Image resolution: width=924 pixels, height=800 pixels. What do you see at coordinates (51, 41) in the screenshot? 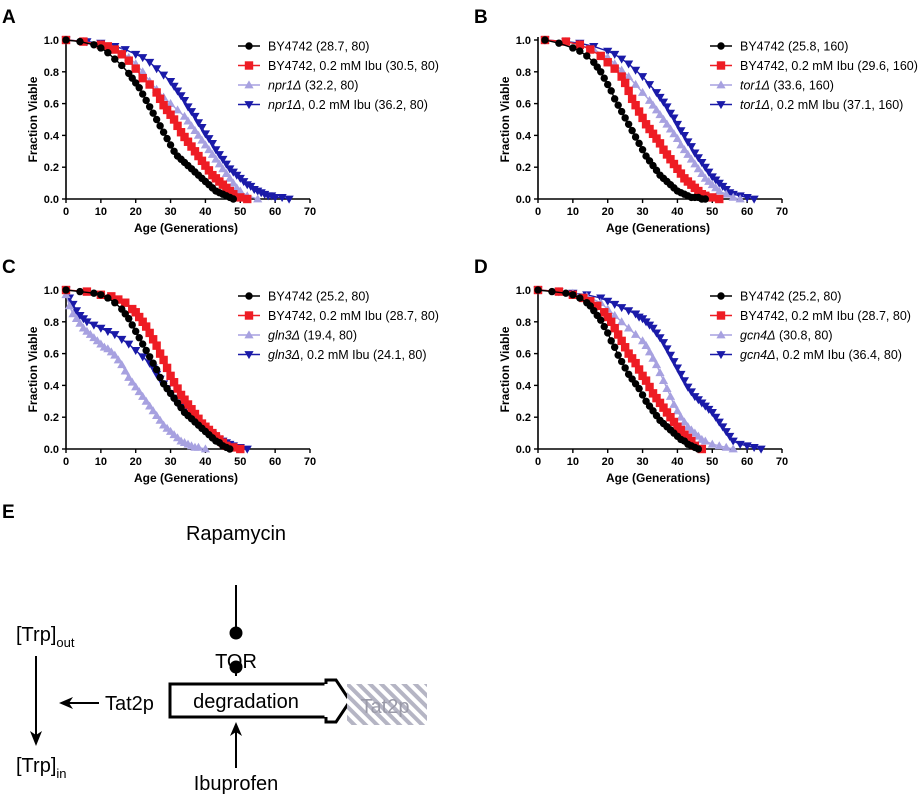
I see `y-tick-label: 1.0` at bounding box center [51, 41].